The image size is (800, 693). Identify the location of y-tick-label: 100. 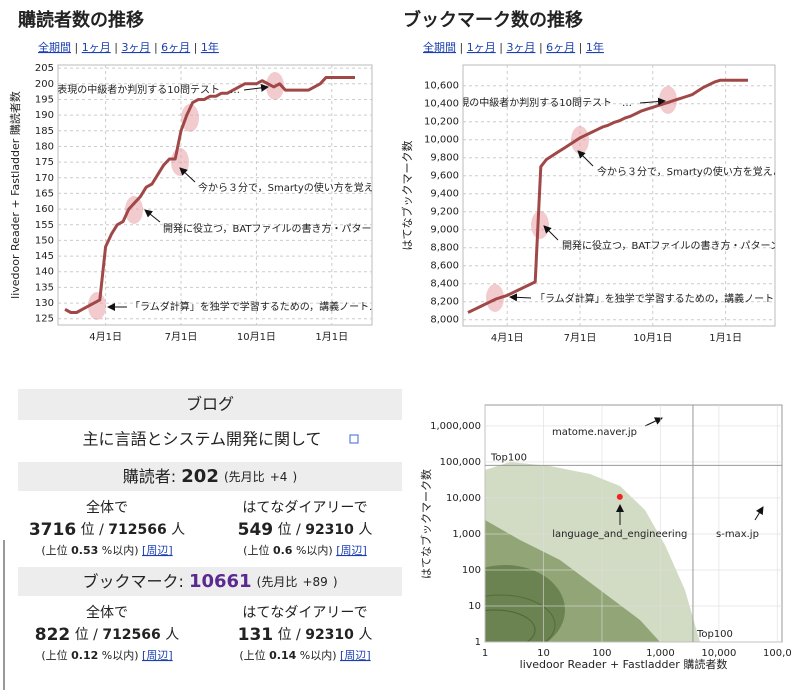
(471, 570).